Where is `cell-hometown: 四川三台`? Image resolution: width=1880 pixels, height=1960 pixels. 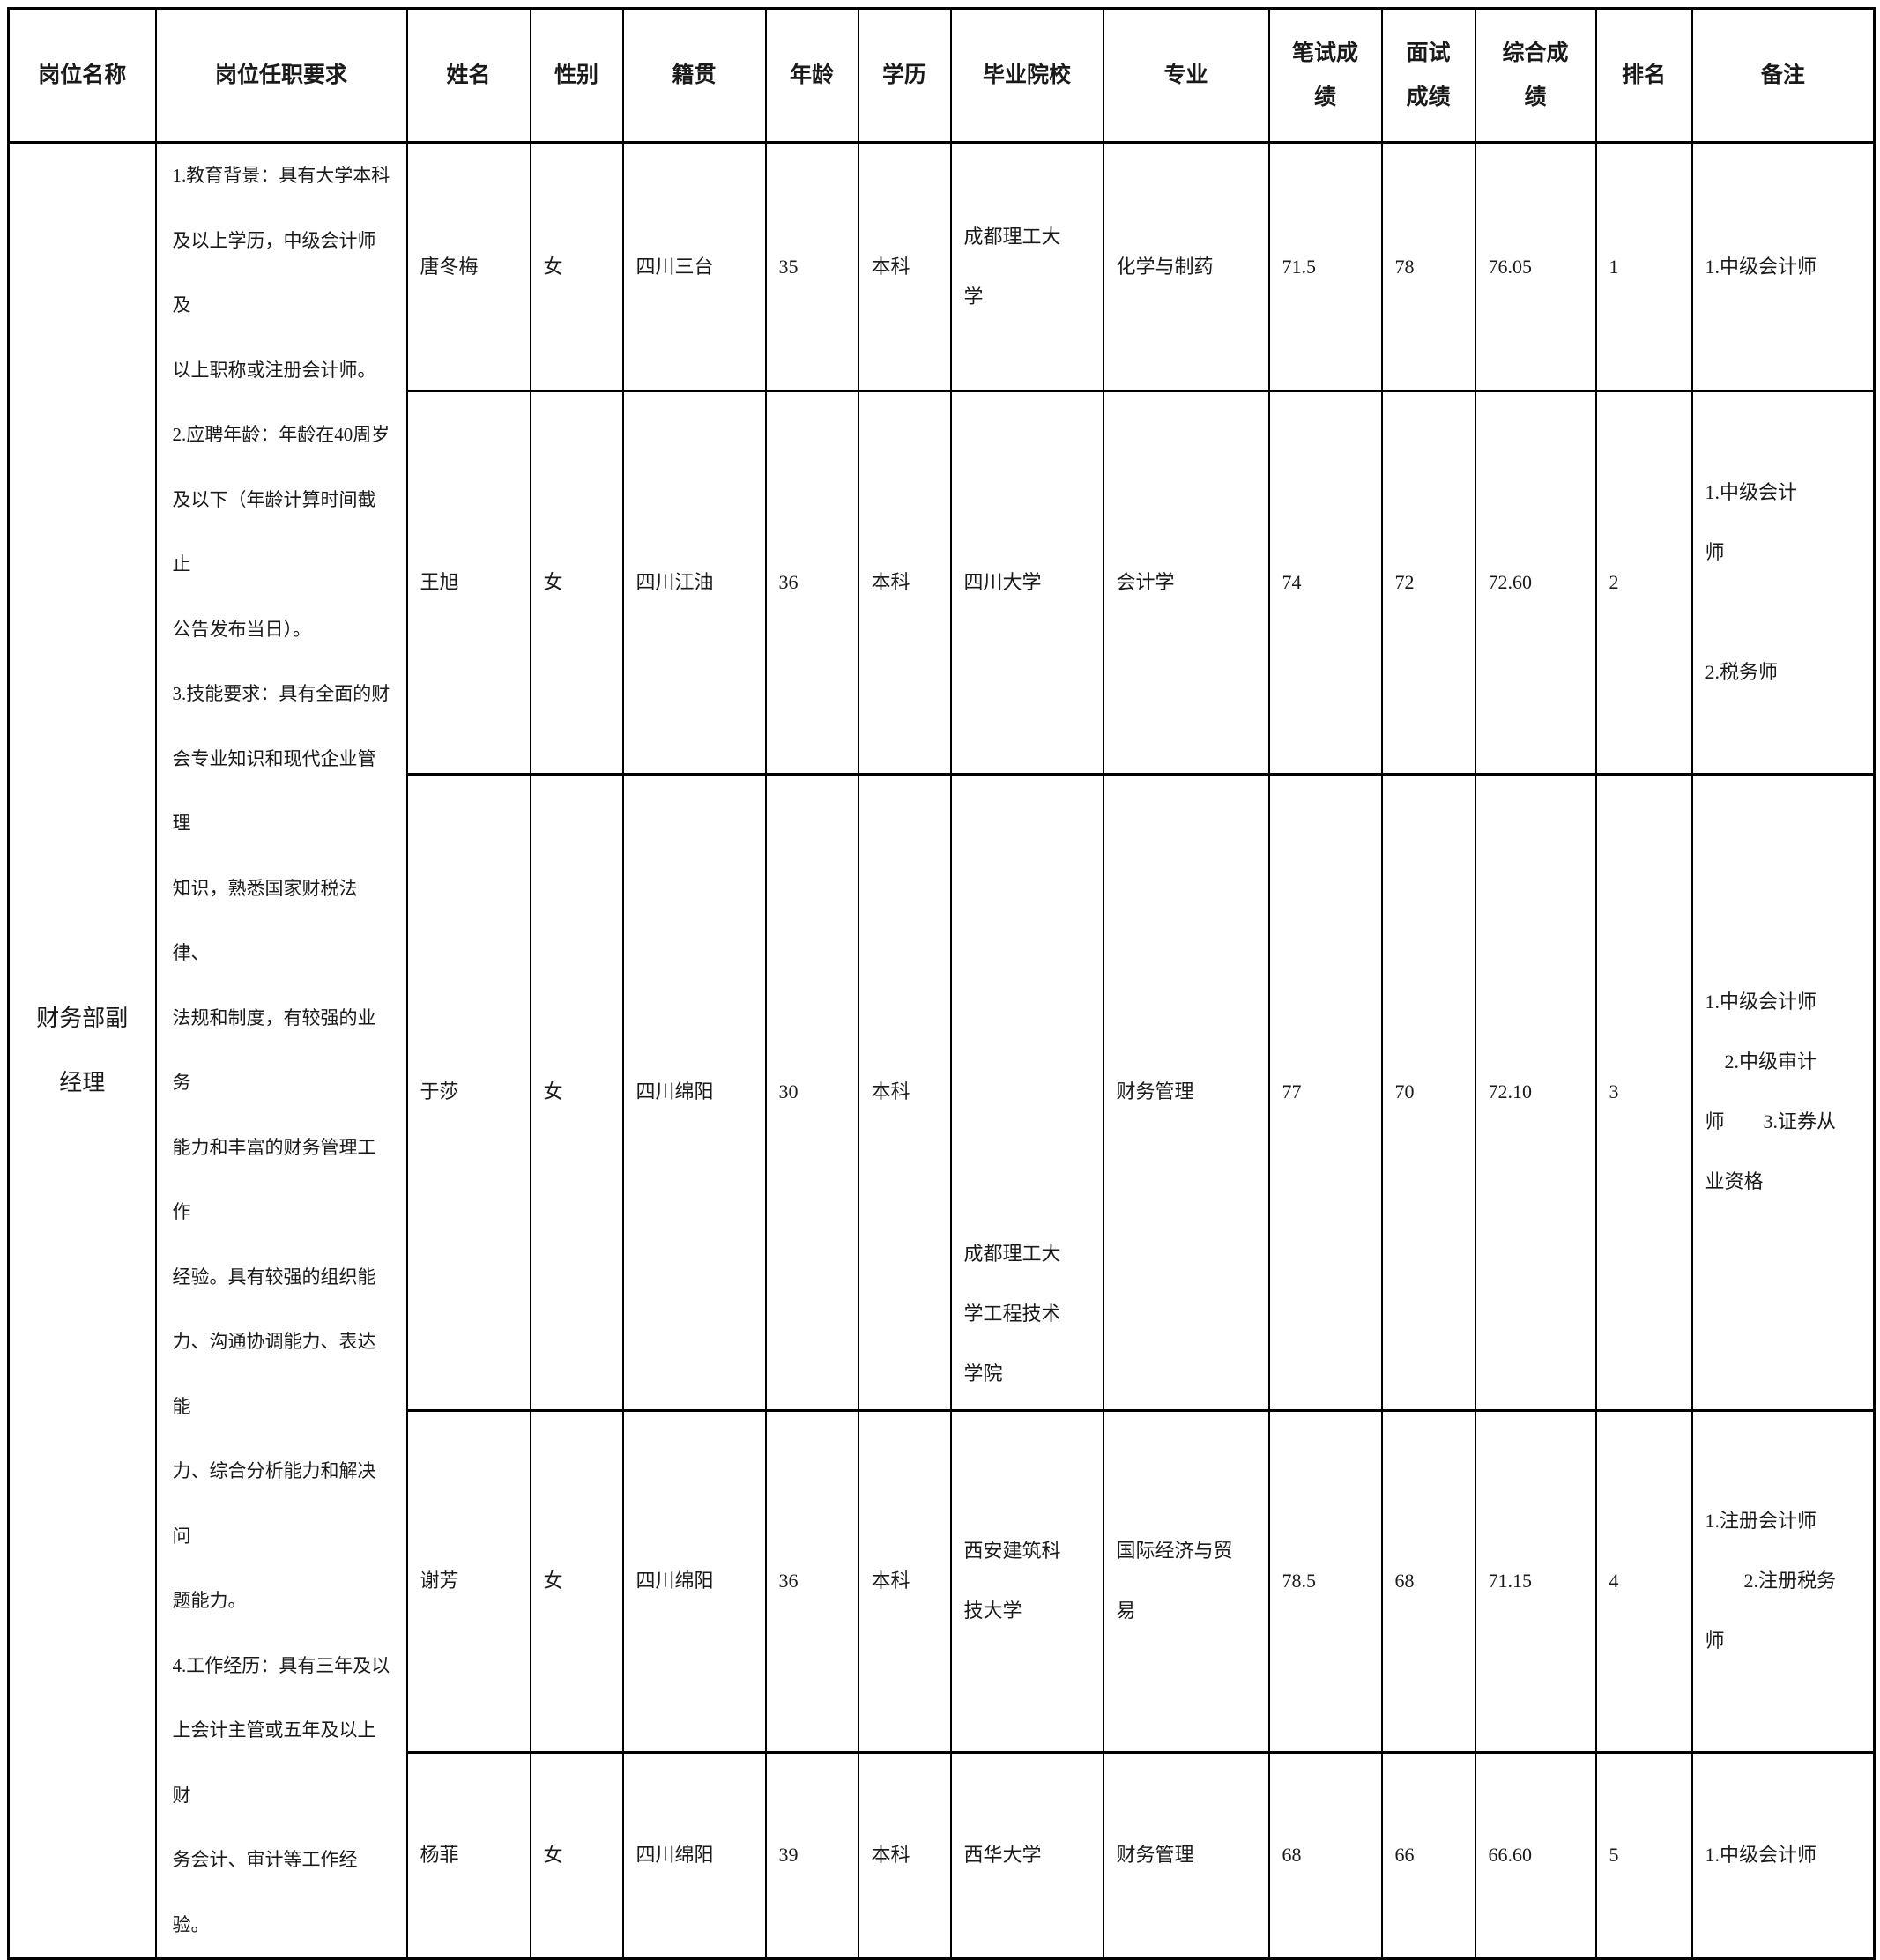
cell-hometown: 四川三台 is located at coordinates (694, 266).